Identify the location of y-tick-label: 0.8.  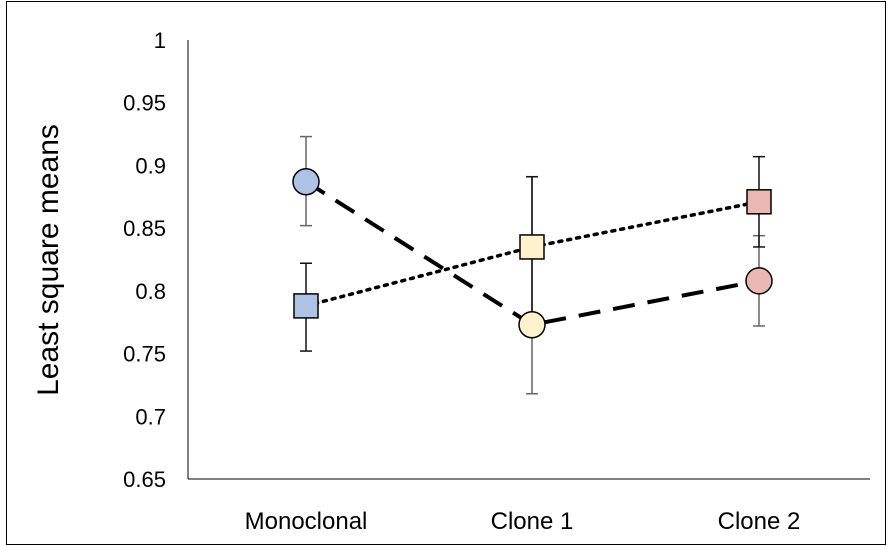
(150, 291).